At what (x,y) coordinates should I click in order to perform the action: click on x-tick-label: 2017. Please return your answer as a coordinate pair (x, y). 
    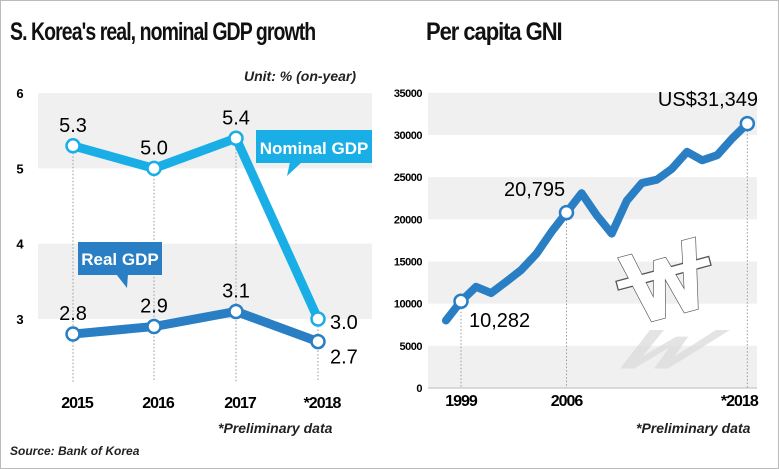
    Looking at the image, I should click on (240, 403).